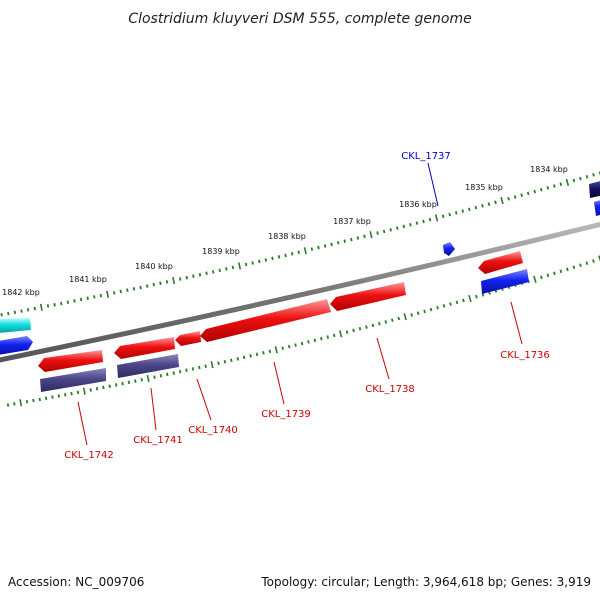  What do you see at coordinates (148, 366) in the screenshot?
I see `gene-ckl-1741-reverse` at bounding box center [148, 366].